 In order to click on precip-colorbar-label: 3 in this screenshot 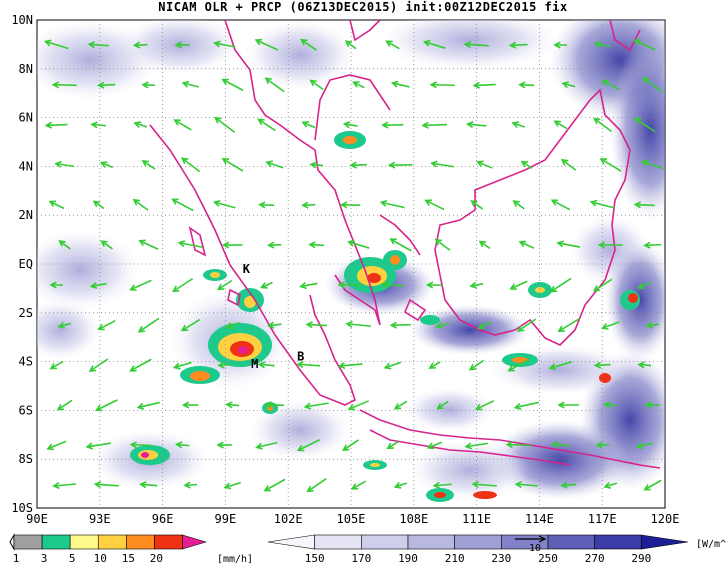, I will do `click(44, 558)`.